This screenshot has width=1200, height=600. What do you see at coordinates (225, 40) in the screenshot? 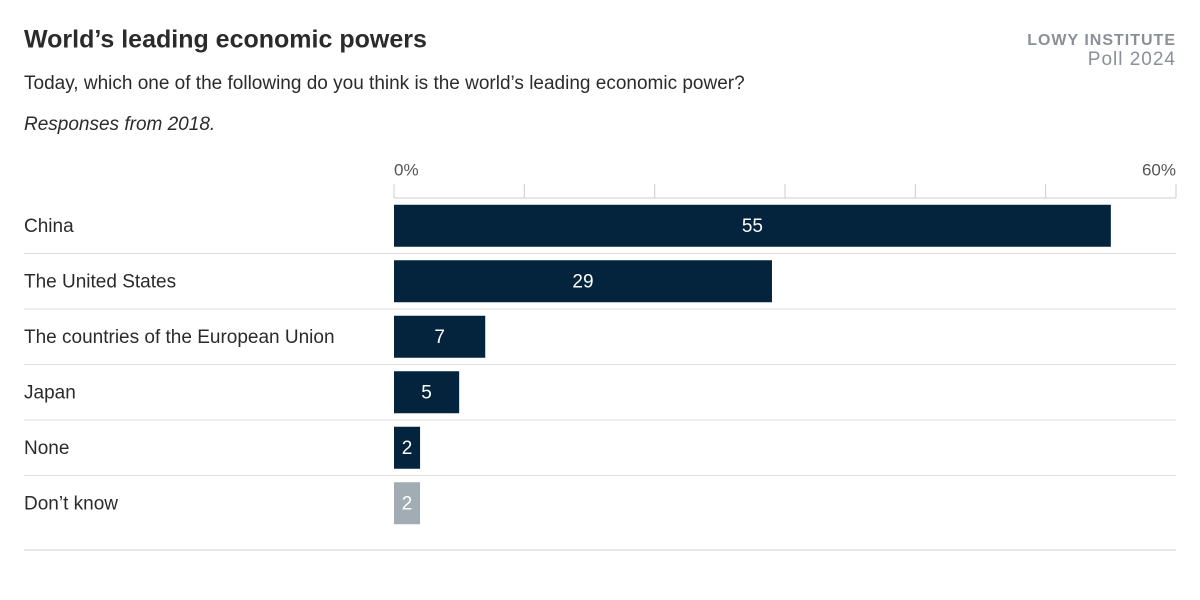
I see `chart-title: World’s leading economic powers` at bounding box center [225, 40].